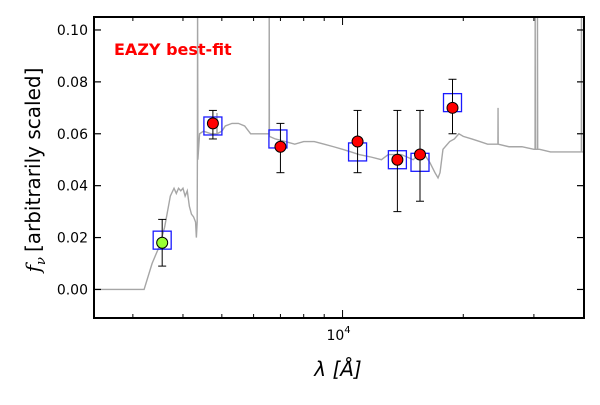  Describe the element at coordinates (173, 49) in the screenshot. I see `chart-annotation: EAZY best-fit` at that location.